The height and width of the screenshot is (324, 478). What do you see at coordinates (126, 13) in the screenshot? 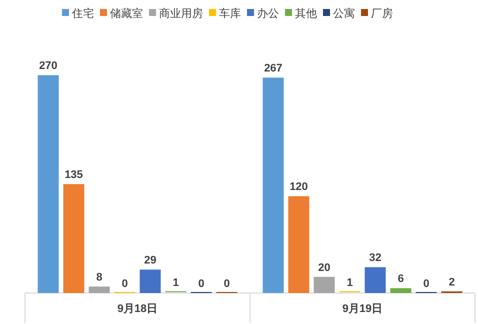
I see `legend-label: 储藏室` at bounding box center [126, 13].